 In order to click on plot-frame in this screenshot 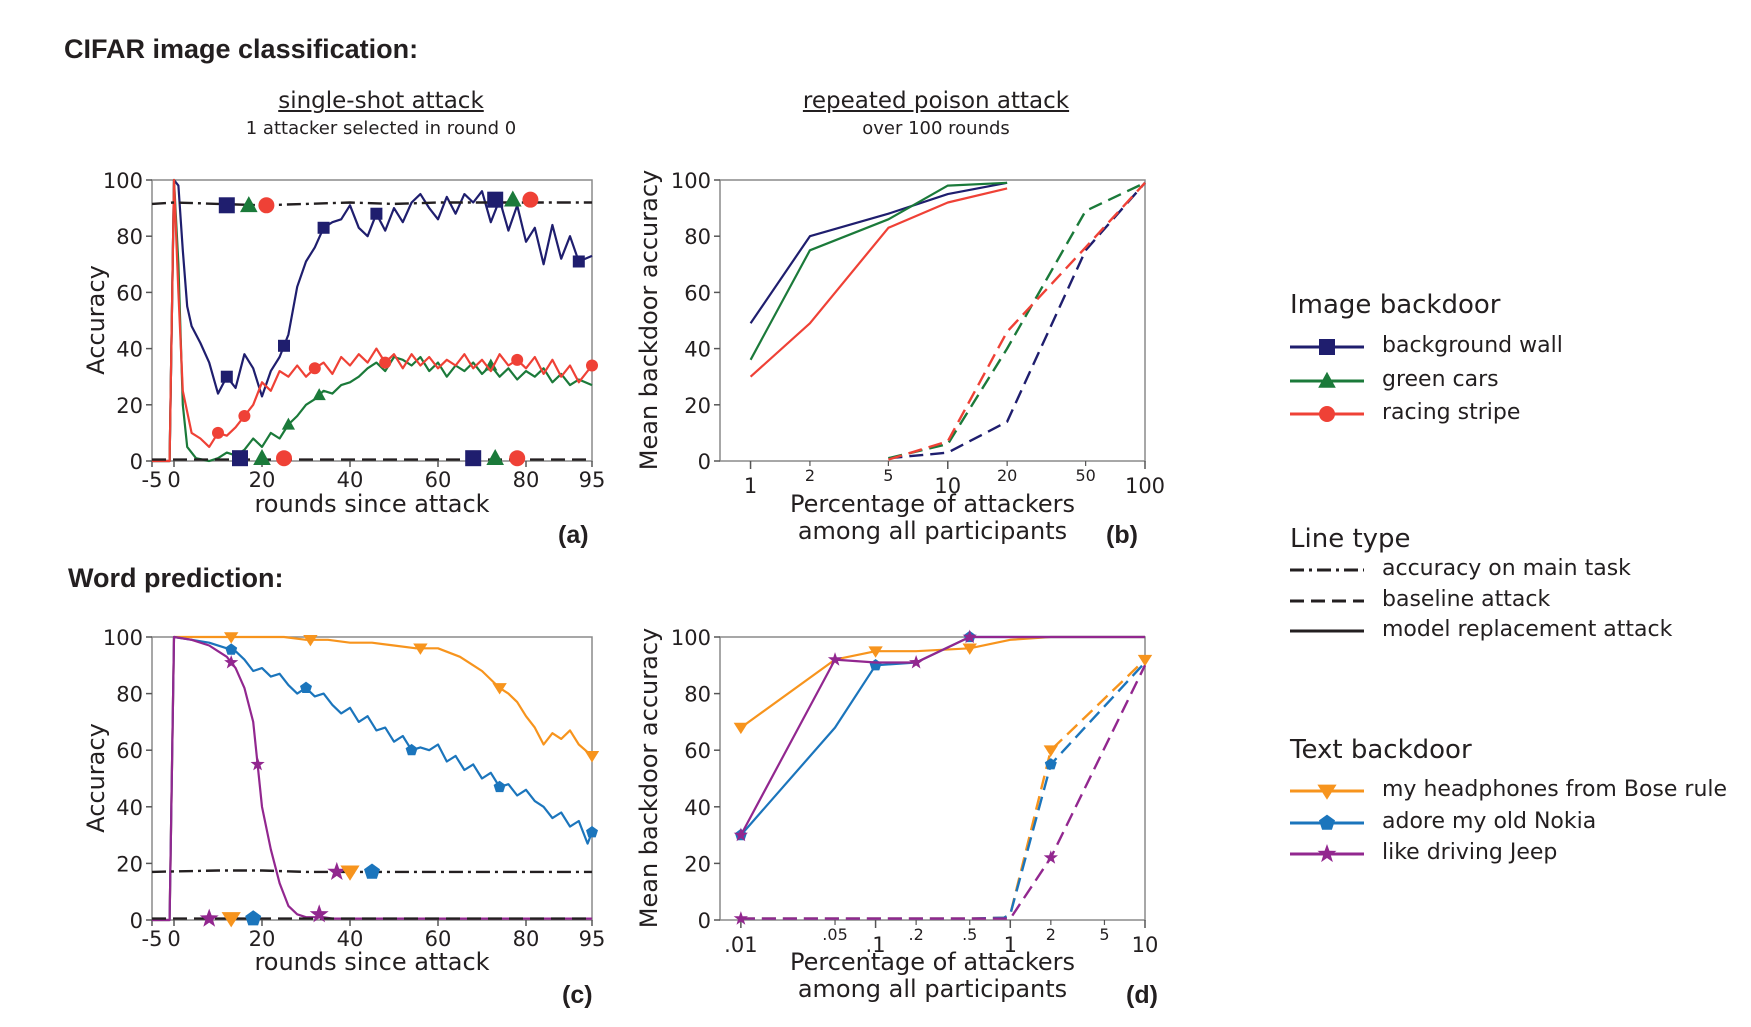, I will do `click(932, 320)`.